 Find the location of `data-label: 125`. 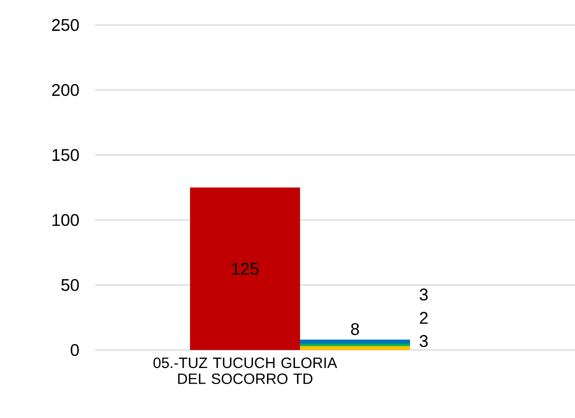

data-label: 125 is located at coordinates (245, 268).